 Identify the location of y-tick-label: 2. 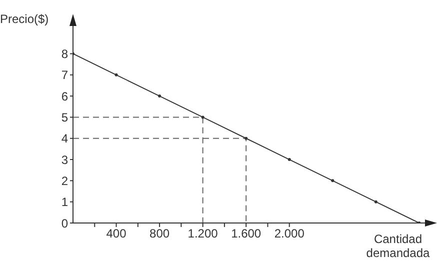
(64, 181).